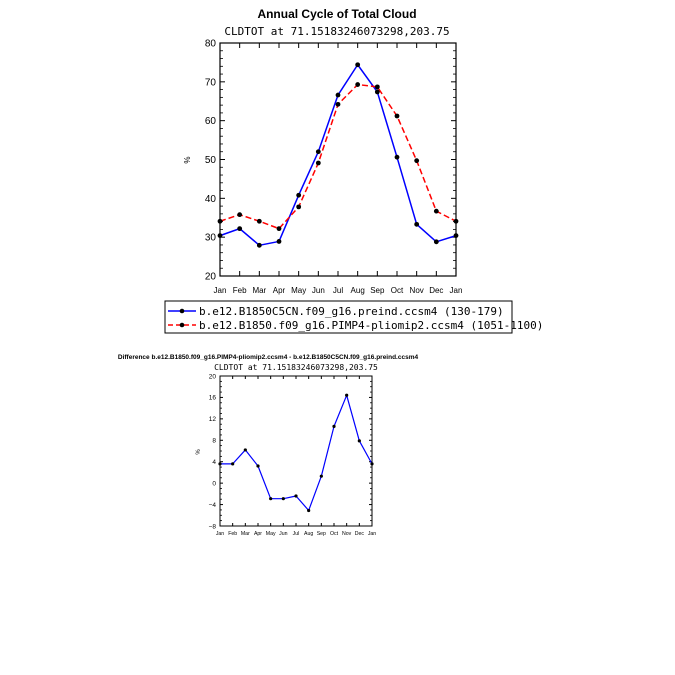  Describe the element at coordinates (211, 44) in the screenshot. I see `chart1-ytick-label: 80` at that location.